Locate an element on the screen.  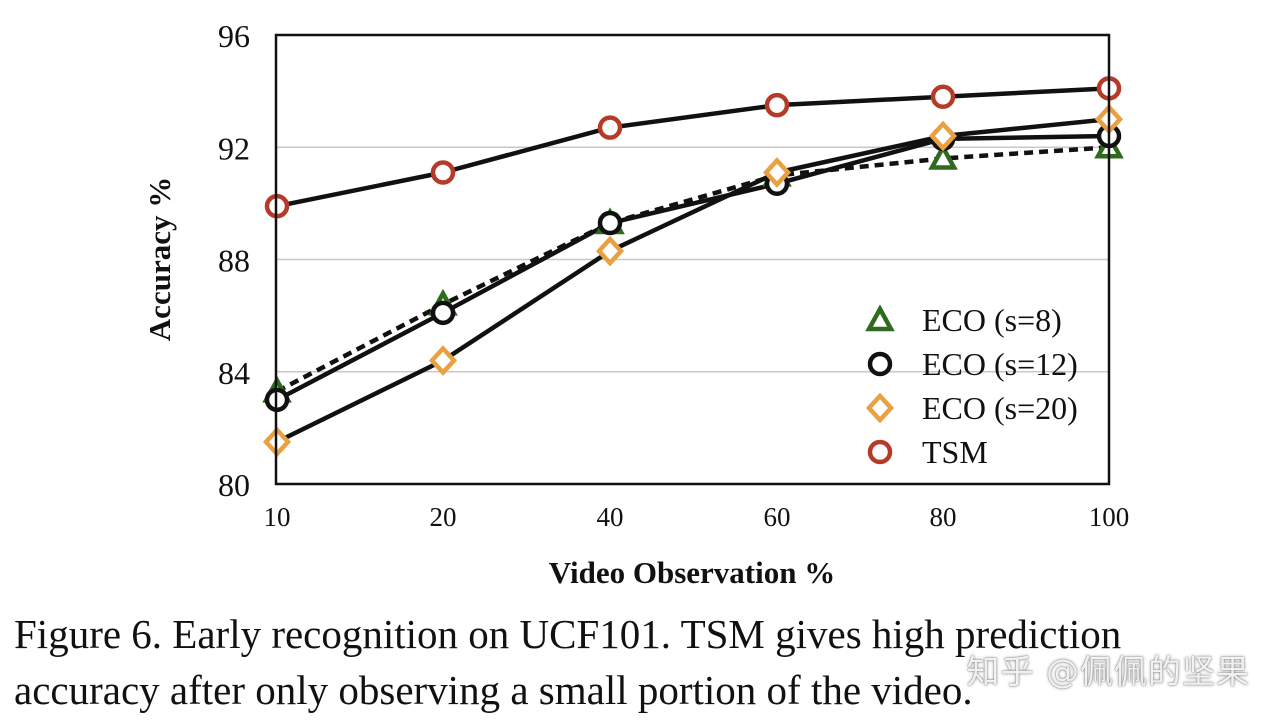
legend-label-eco-s-20: ECO (s=20) is located at coordinates (1000, 408).